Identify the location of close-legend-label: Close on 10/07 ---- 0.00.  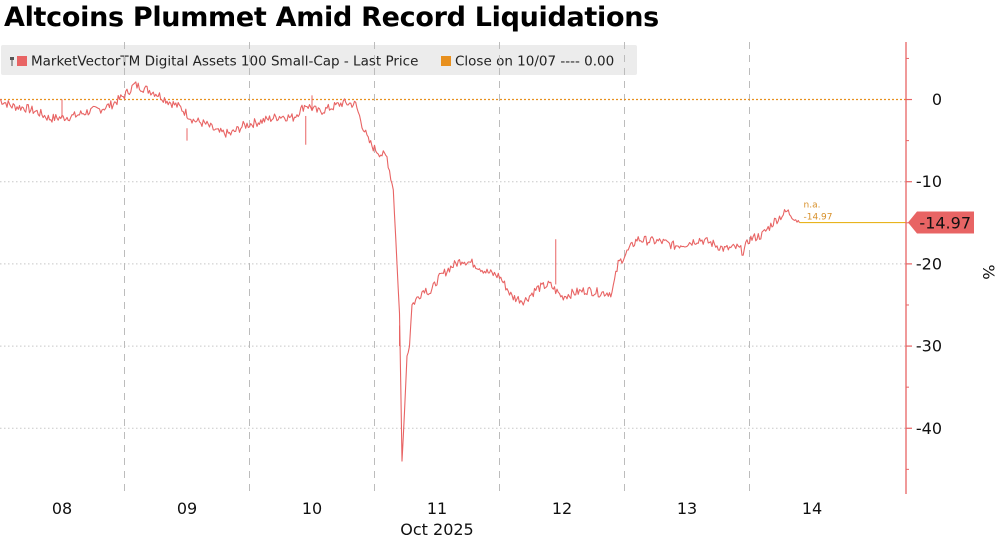
(534, 62).